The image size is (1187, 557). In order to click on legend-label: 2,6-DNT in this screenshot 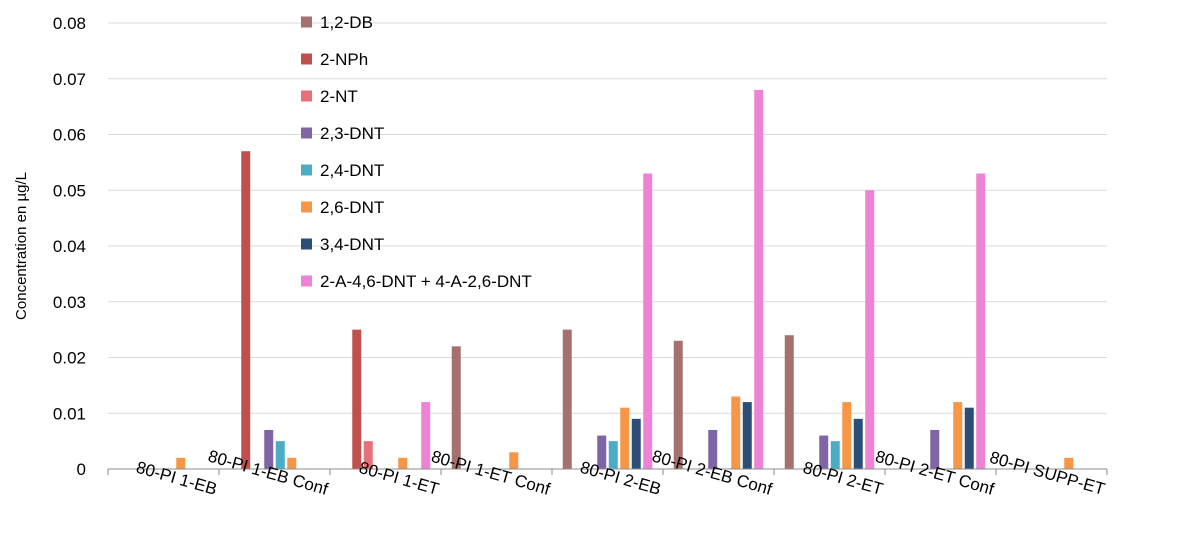, I will do `click(352, 207)`.